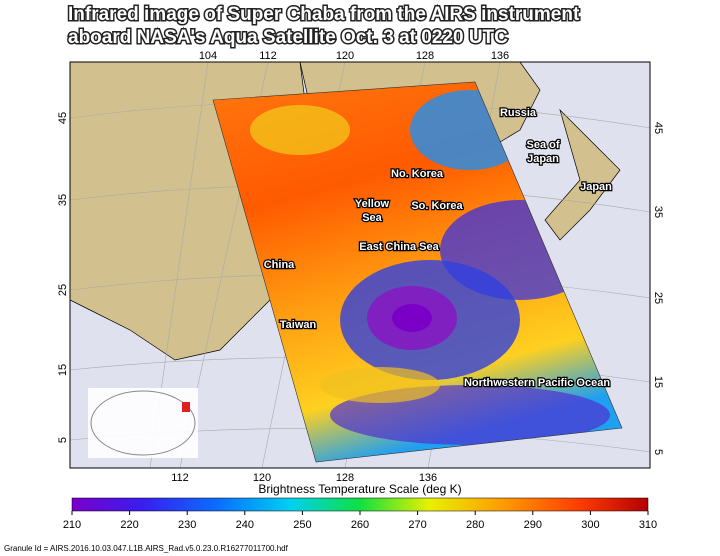 This screenshot has height=556, width=720. I want to click on colorbar-tick-label: 310, so click(648, 525).